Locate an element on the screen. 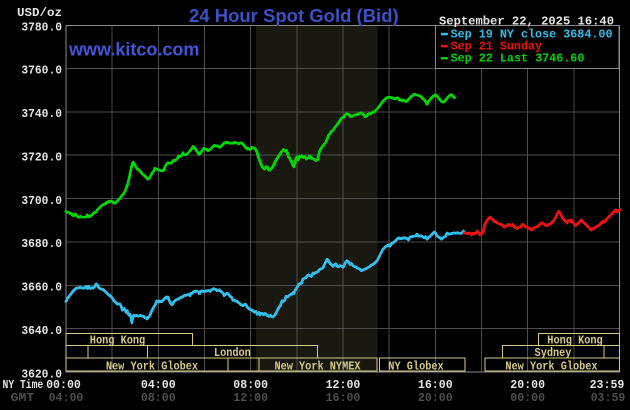 Image resolution: width=630 pixels, height=410 pixels. svg-text: 24 Hour Spot Gold (Bid) is located at coordinates (294, 15).